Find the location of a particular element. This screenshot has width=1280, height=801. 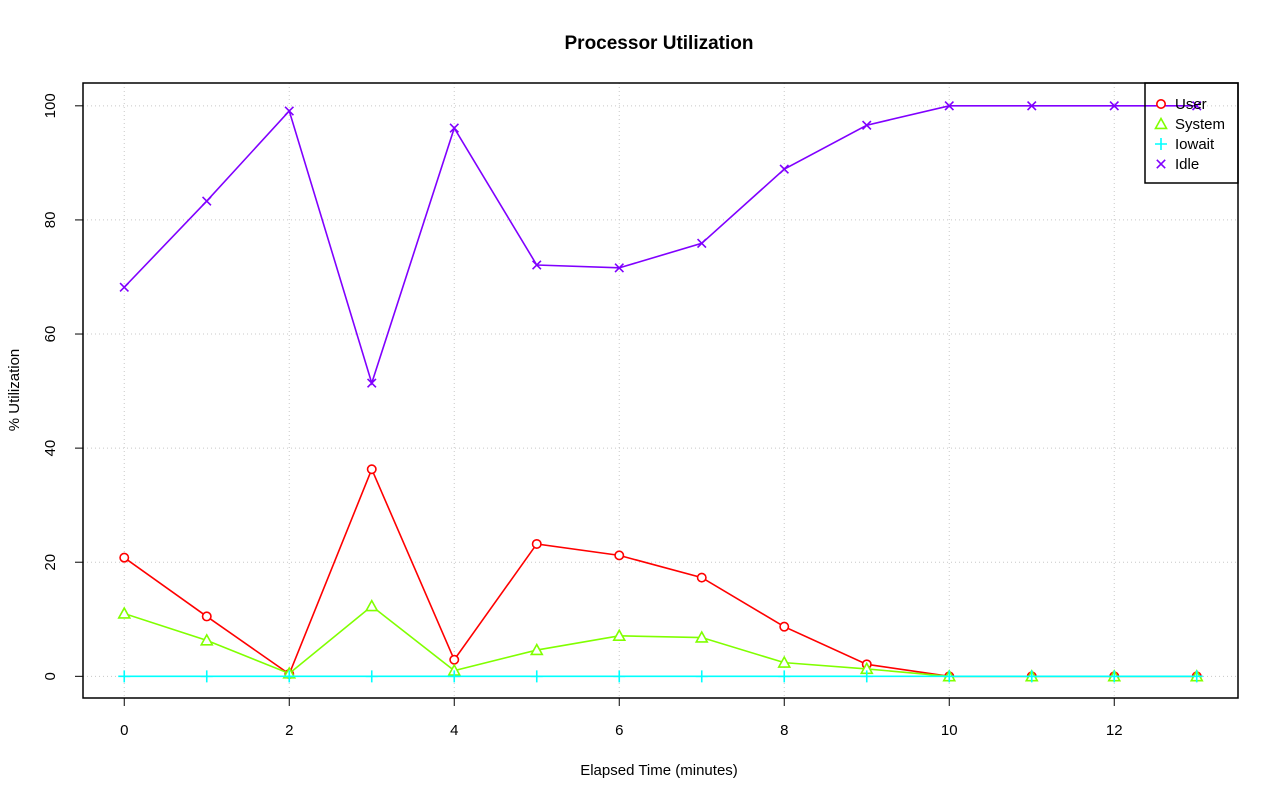

y-tick-label: 20 is located at coordinates (50, 562).